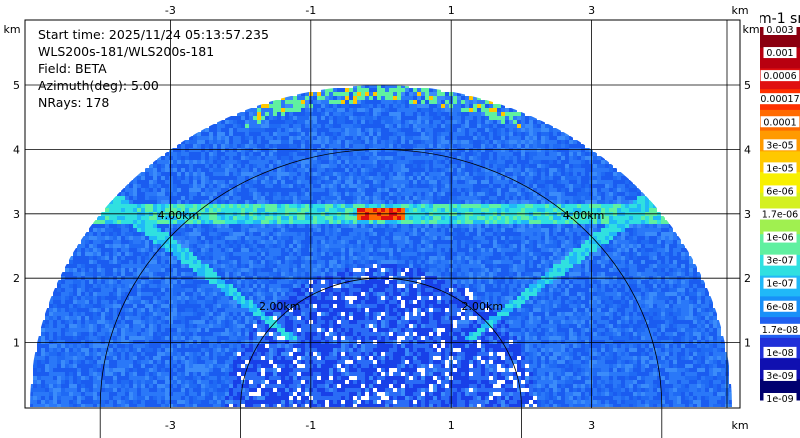 This screenshot has width=800, height=438. I want to click on colorbar-unit-title: m-1 sr-1, so click(780, 19).